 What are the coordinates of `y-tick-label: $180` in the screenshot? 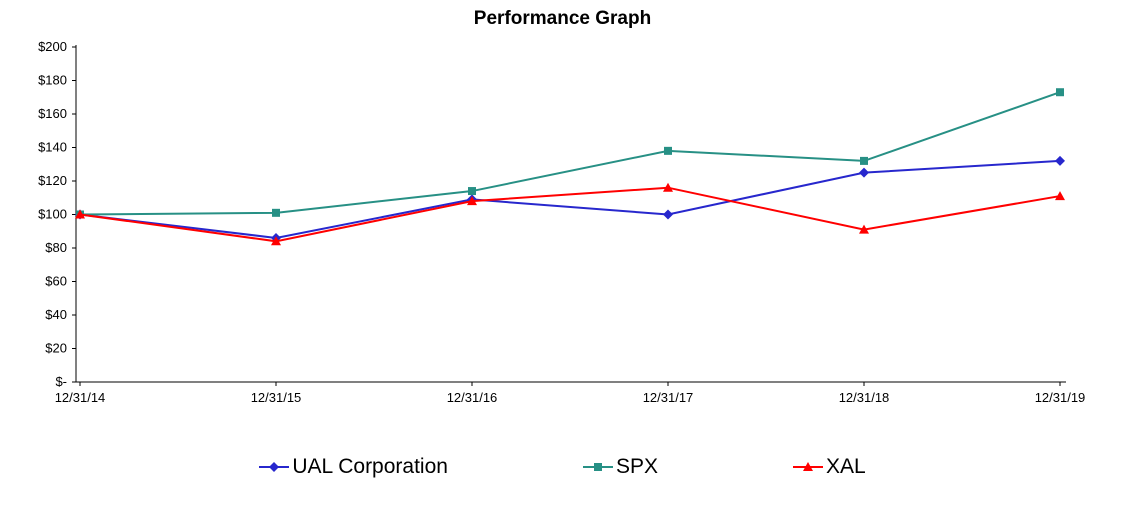 It's located at (52, 80).